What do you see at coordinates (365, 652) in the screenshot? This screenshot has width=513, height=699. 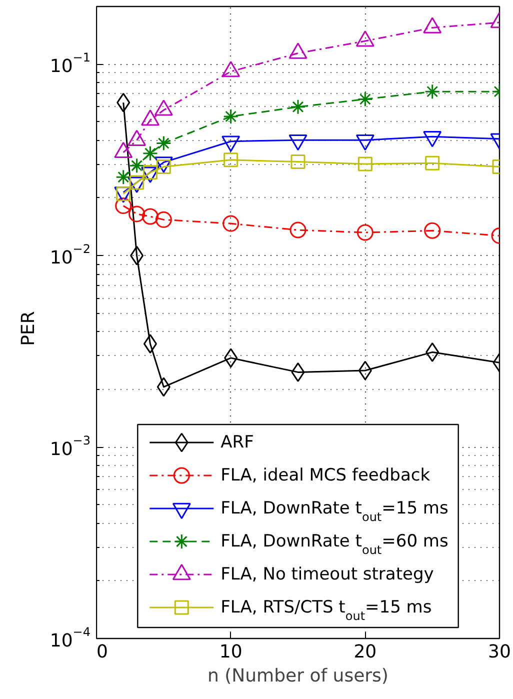 I see `x-tick-label: 20` at bounding box center [365, 652].